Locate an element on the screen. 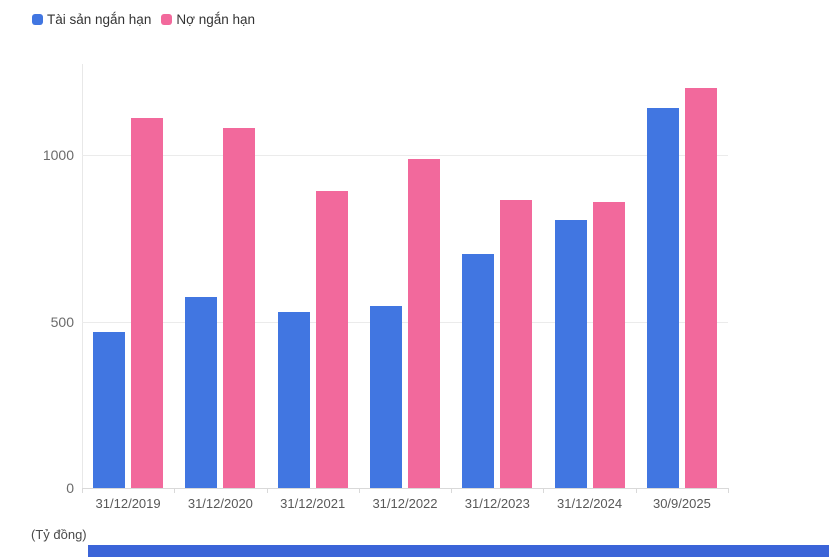 The image size is (829, 557). bar-assets-30/9/2025 is located at coordinates (662, 297).